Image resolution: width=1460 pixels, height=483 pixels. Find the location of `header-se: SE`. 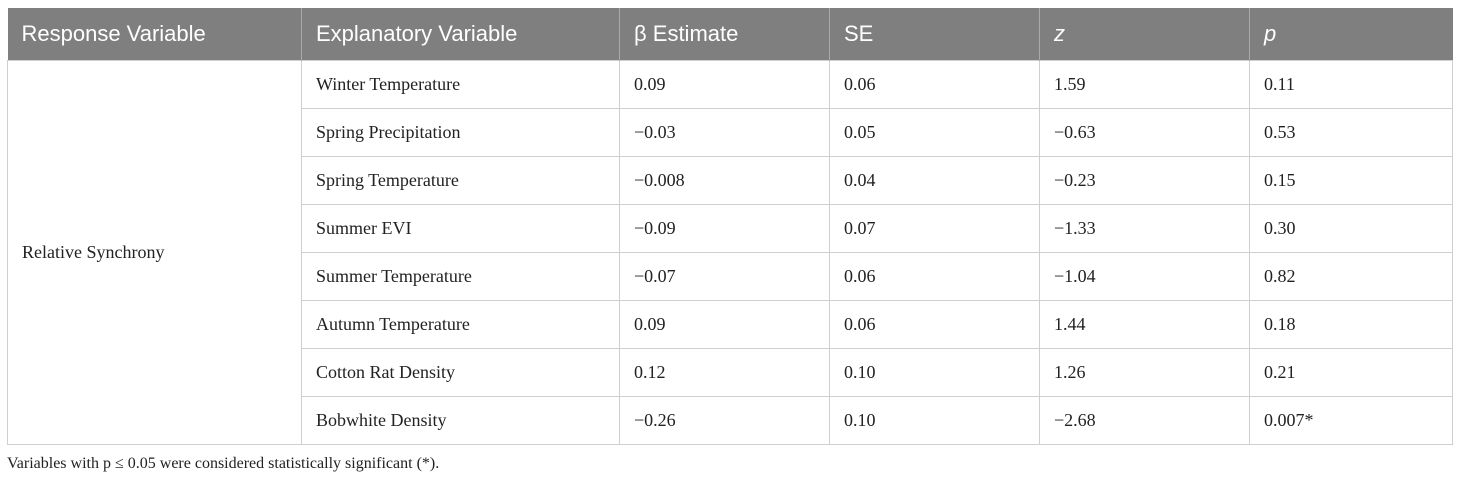

header-se: SE is located at coordinates (934, 34).